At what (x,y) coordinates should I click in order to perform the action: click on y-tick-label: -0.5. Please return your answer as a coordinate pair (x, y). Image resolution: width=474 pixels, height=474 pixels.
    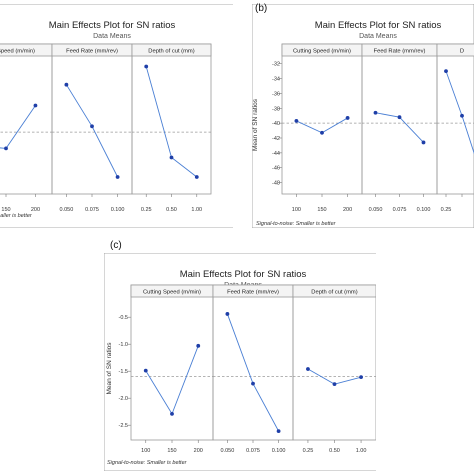
    Looking at the image, I should click on (123, 318).